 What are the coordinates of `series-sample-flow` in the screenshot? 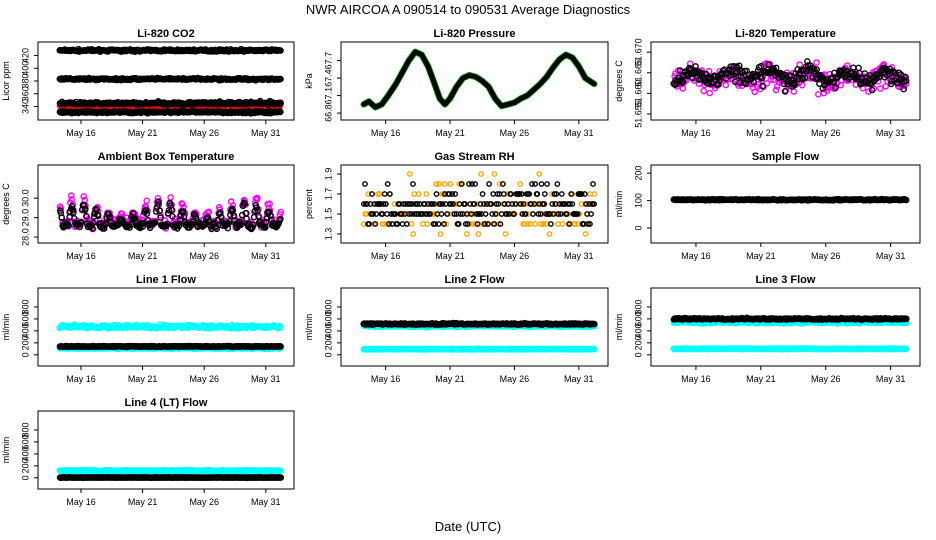 It's located at (790, 199).